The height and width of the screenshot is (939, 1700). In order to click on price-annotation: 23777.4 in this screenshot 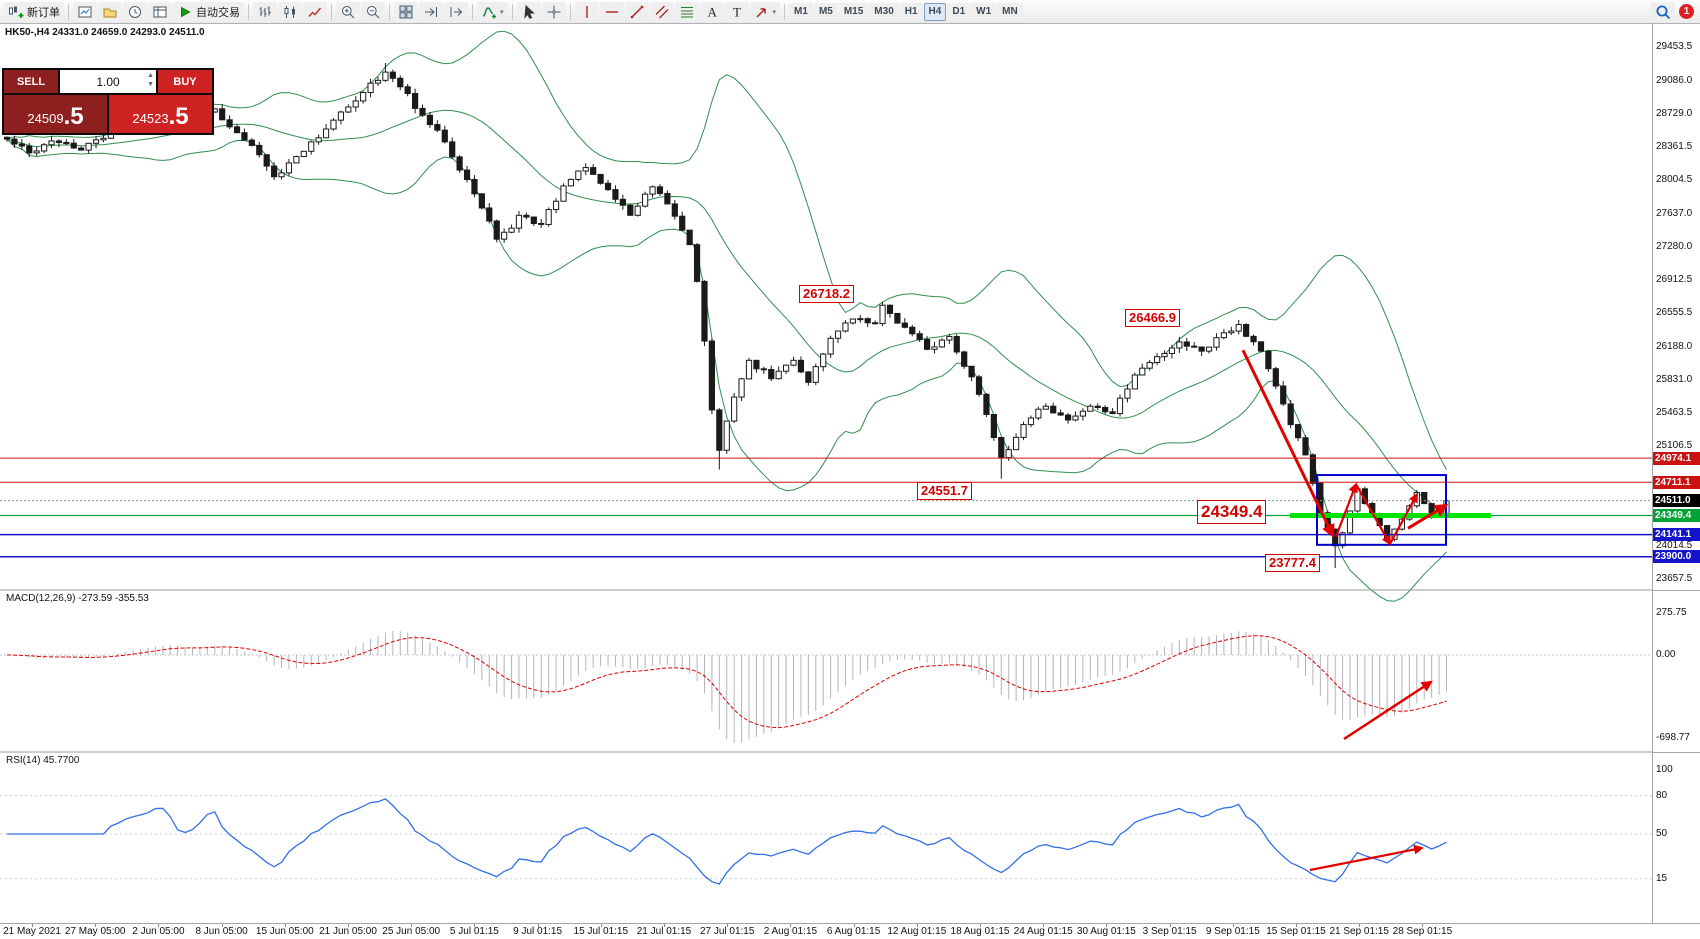, I will do `click(1292, 563)`.